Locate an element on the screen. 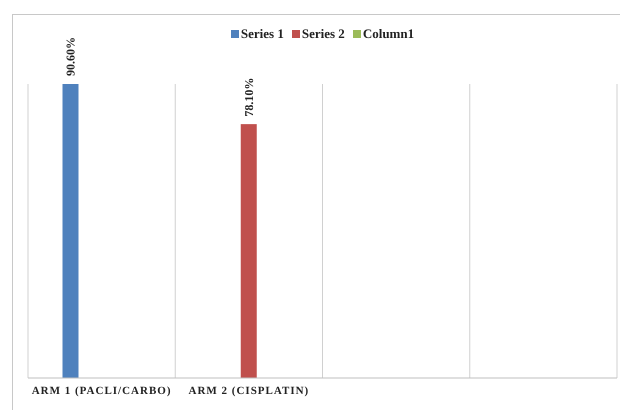  x-tick-label: ARM 1 (PACLI/CARBO) is located at coordinates (102, 390).